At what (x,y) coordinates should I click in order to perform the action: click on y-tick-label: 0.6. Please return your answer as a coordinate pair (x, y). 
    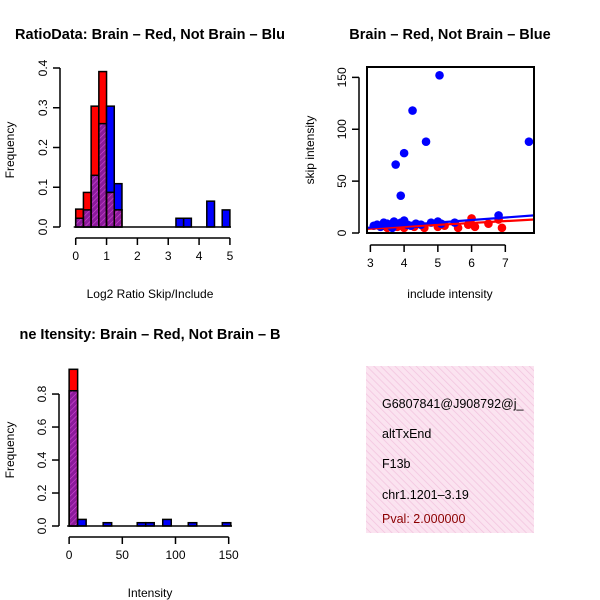
    Looking at the image, I should click on (42, 426).